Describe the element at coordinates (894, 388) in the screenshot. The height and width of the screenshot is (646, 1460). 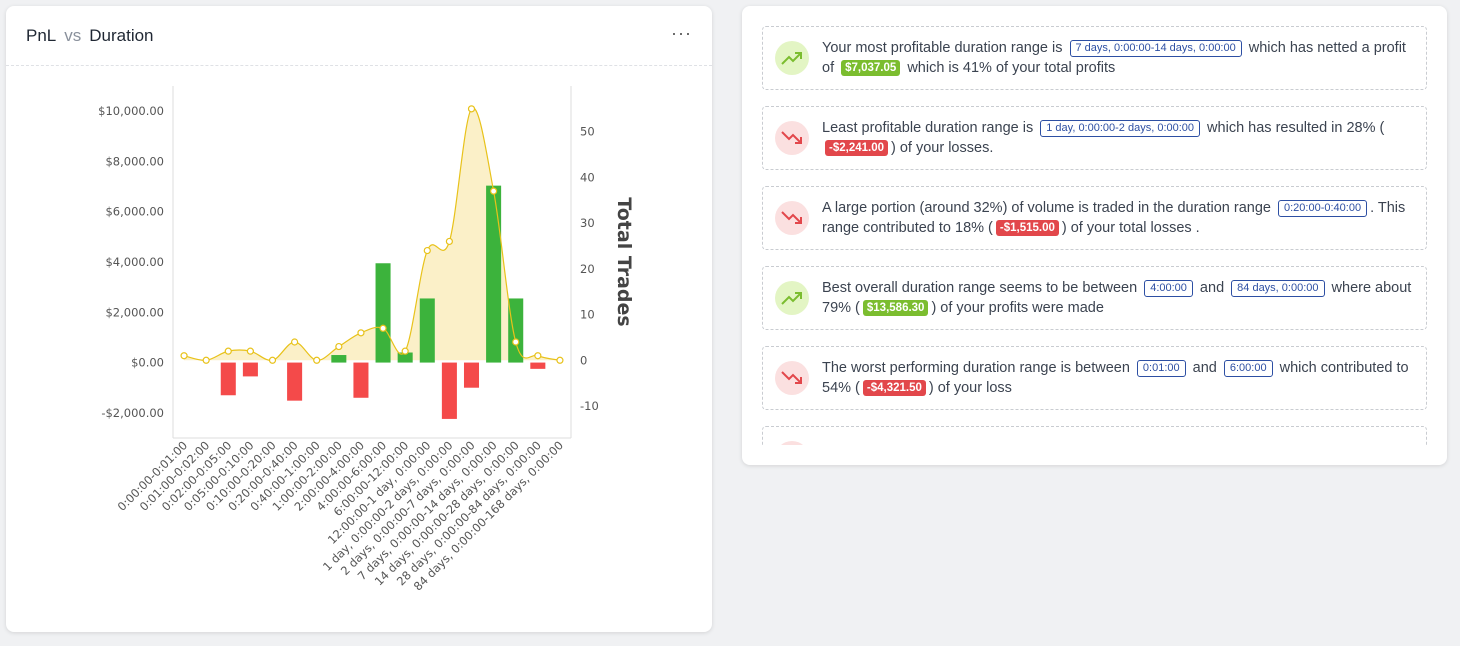
I see `loss-badge: -$4,321.50` at that location.